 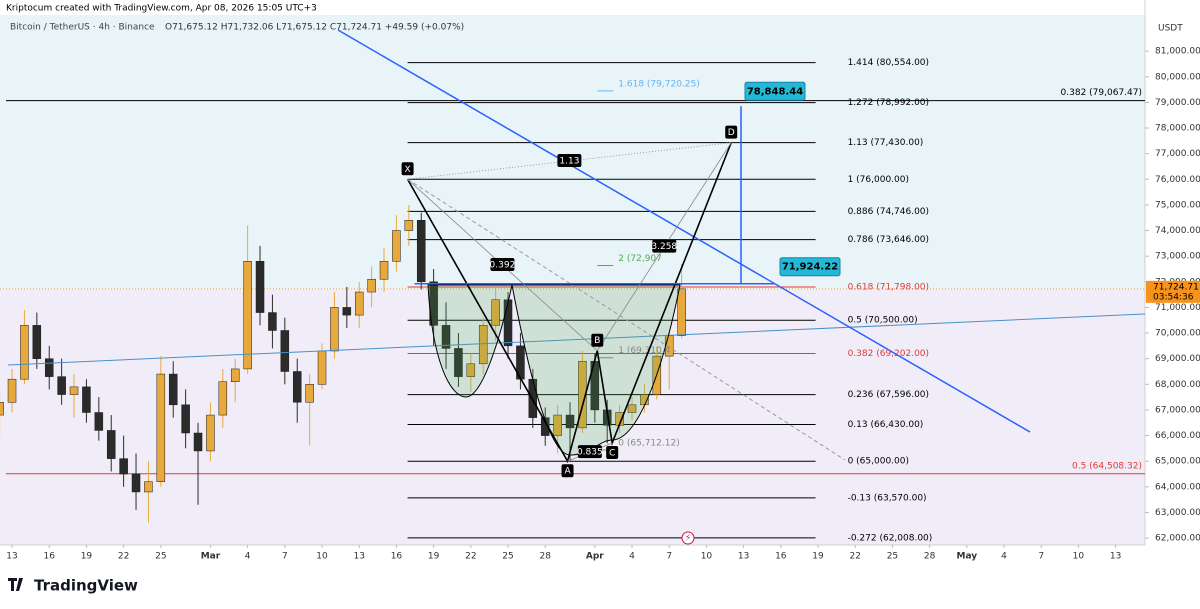 I want to click on y-tick-label: 80,000.00, so click(x=1177, y=77).